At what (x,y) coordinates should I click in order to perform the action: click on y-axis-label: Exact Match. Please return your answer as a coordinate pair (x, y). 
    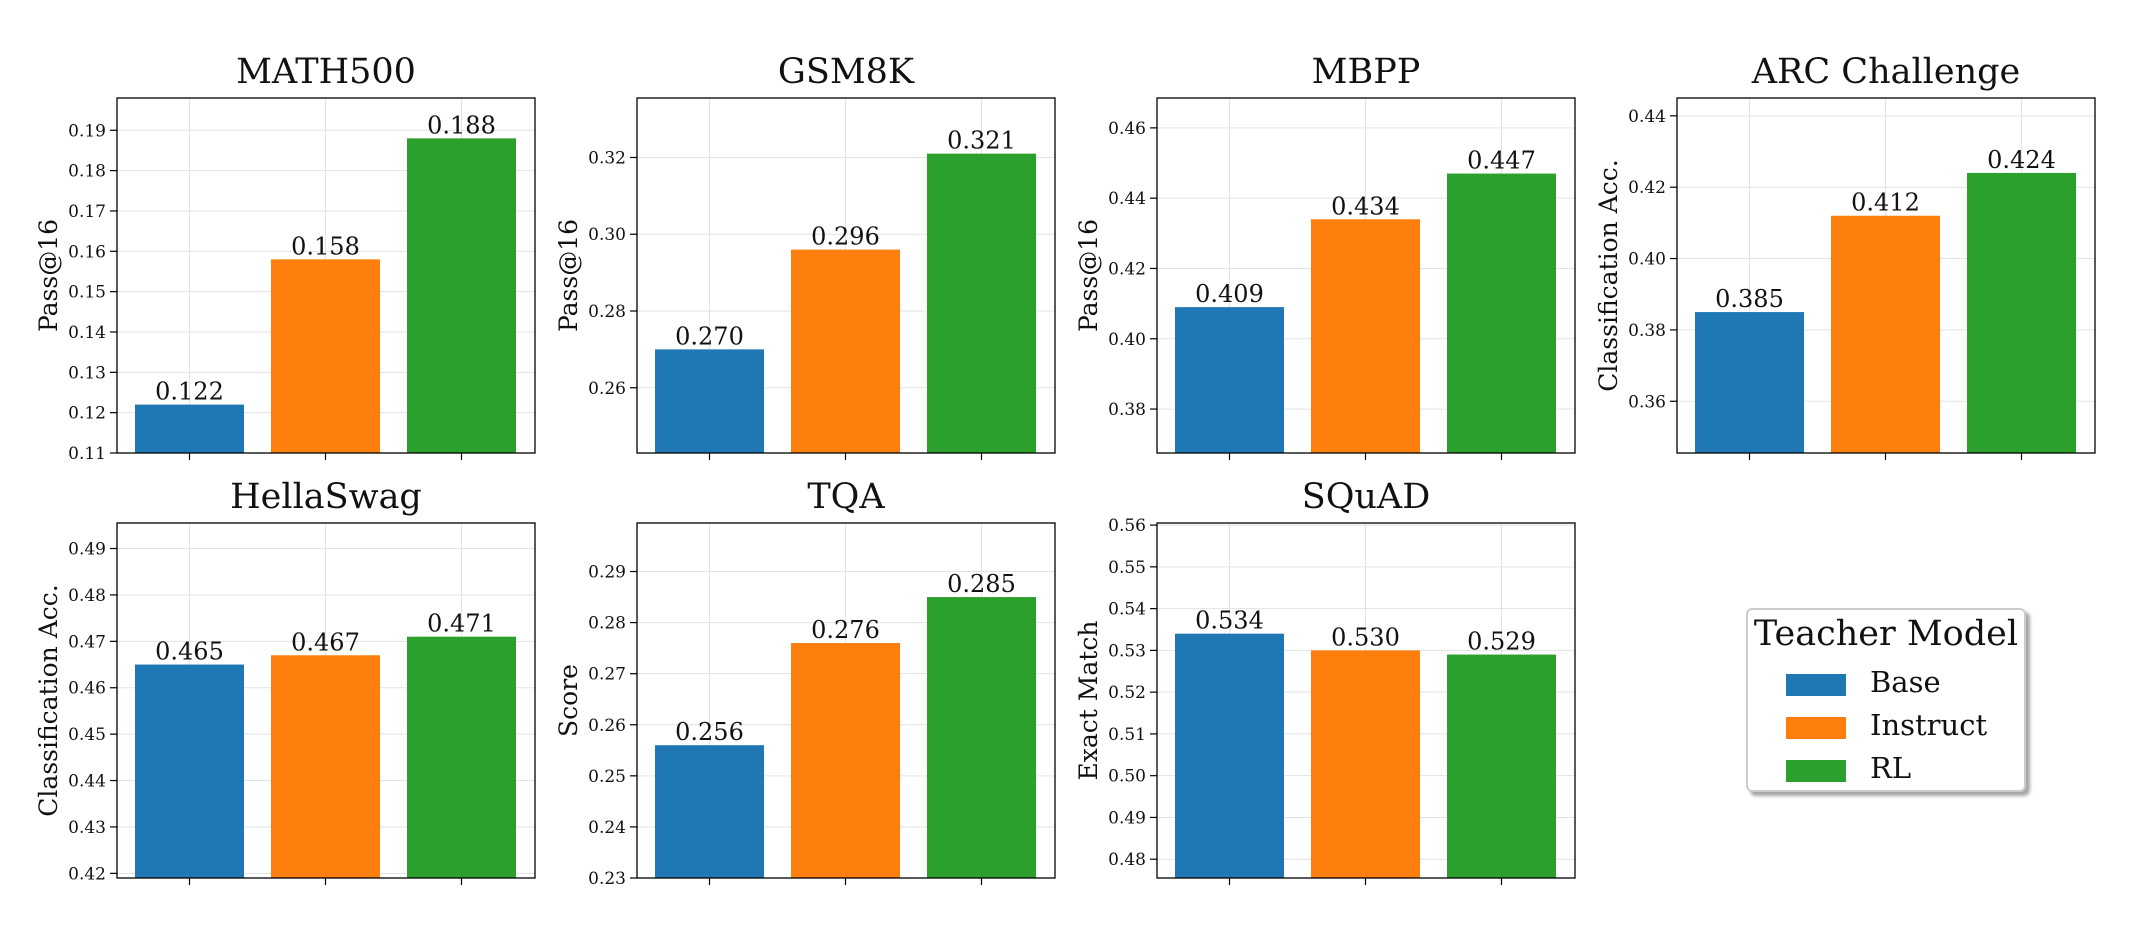
    Looking at the image, I should click on (1088, 701).